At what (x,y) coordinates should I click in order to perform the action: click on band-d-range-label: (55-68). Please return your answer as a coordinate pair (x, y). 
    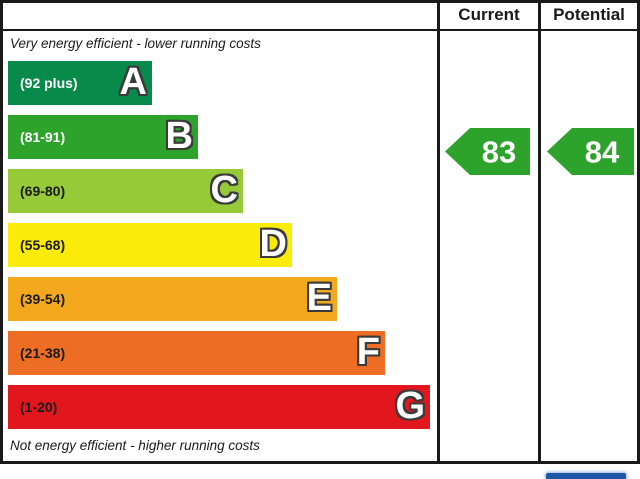
    Looking at the image, I should click on (43, 245).